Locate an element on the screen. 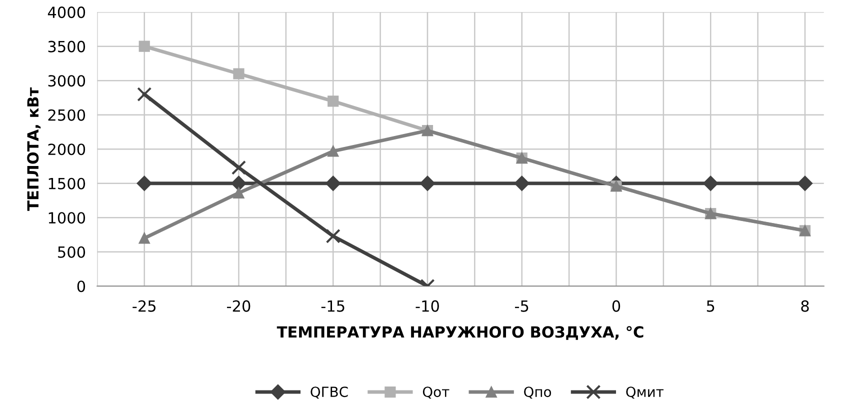 The width and height of the screenshot is (845, 403). y-tick-label: 0 is located at coordinates (81, 286).